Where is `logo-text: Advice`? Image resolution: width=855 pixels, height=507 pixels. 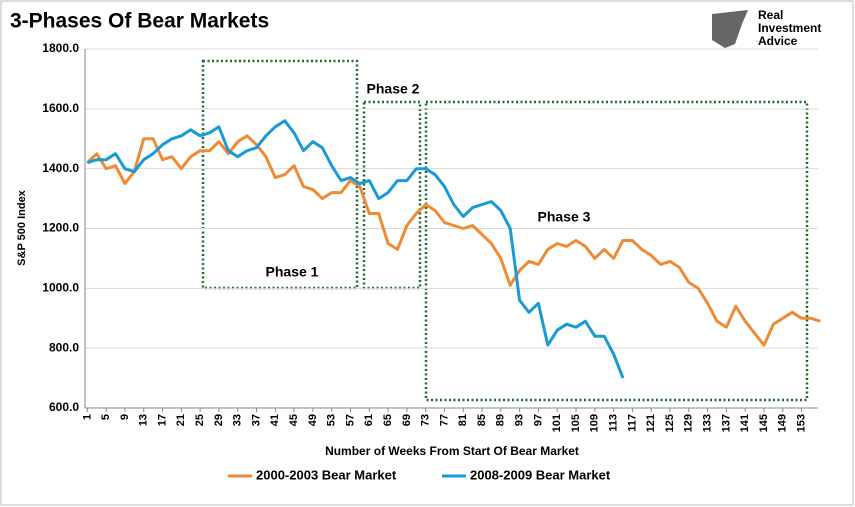 logo-text: Advice is located at coordinates (778, 41).